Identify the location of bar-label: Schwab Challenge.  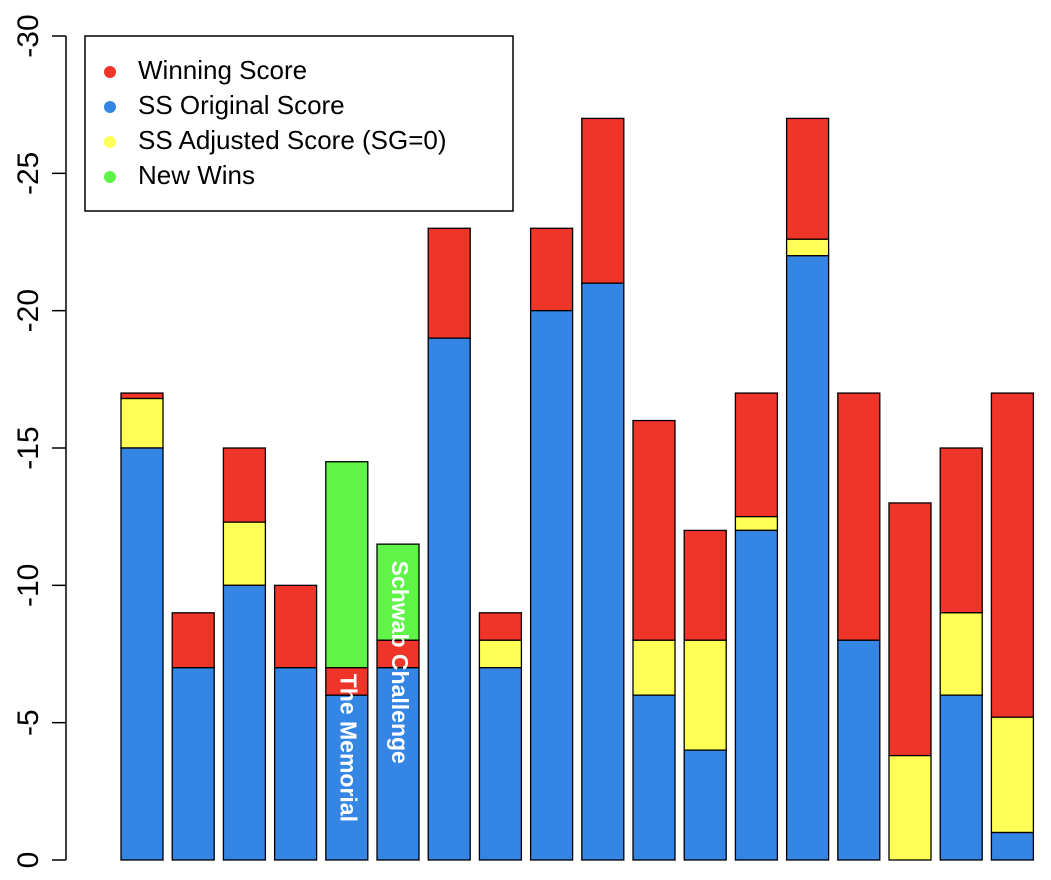
(400, 662).